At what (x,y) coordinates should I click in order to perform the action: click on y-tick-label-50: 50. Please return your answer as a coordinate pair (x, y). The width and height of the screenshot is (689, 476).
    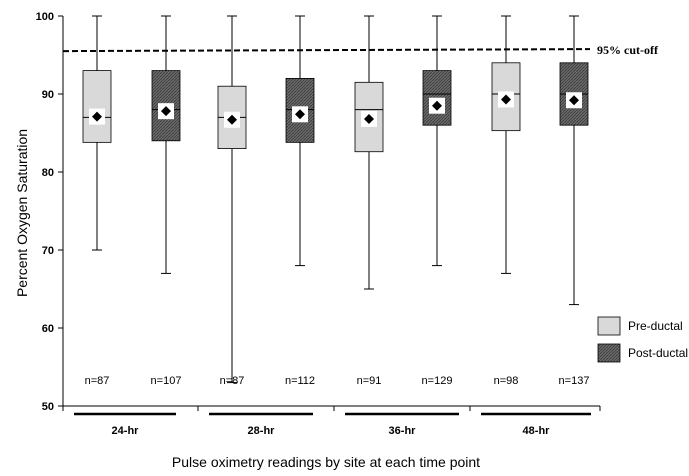
    Looking at the image, I should click on (48, 407).